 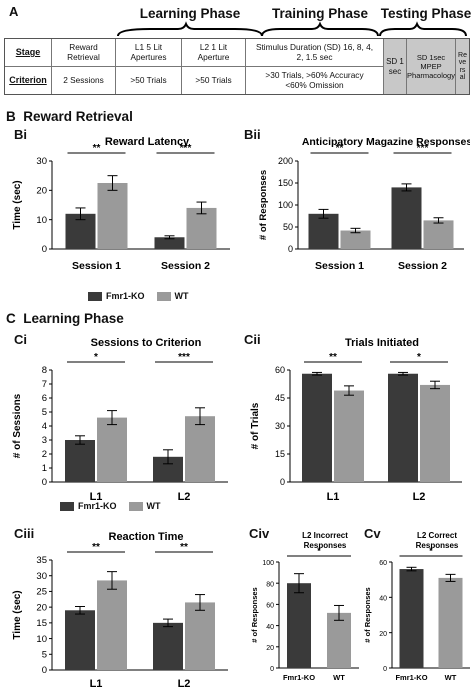 I want to click on significance-marker: ***, so click(x=184, y=357).